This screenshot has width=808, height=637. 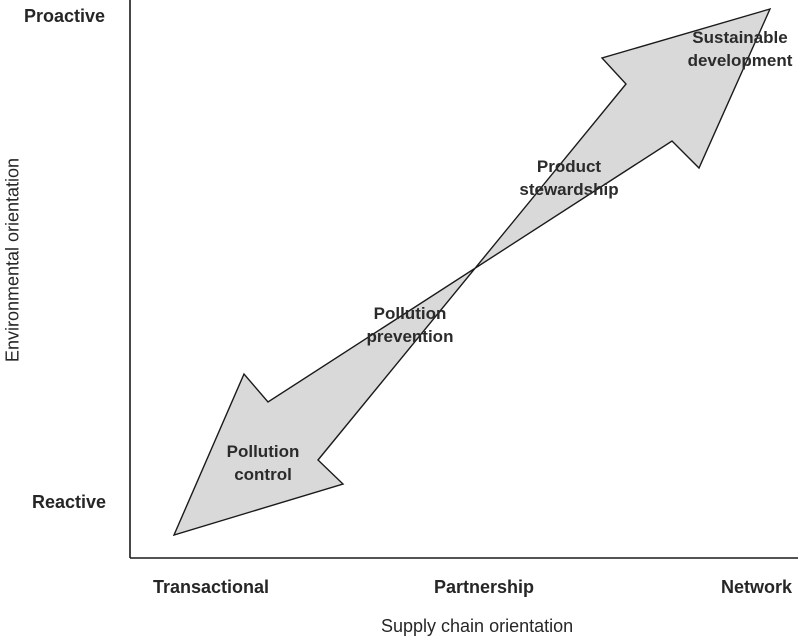 I want to click on stage-product-stewardship-line1: Product, so click(x=569, y=166).